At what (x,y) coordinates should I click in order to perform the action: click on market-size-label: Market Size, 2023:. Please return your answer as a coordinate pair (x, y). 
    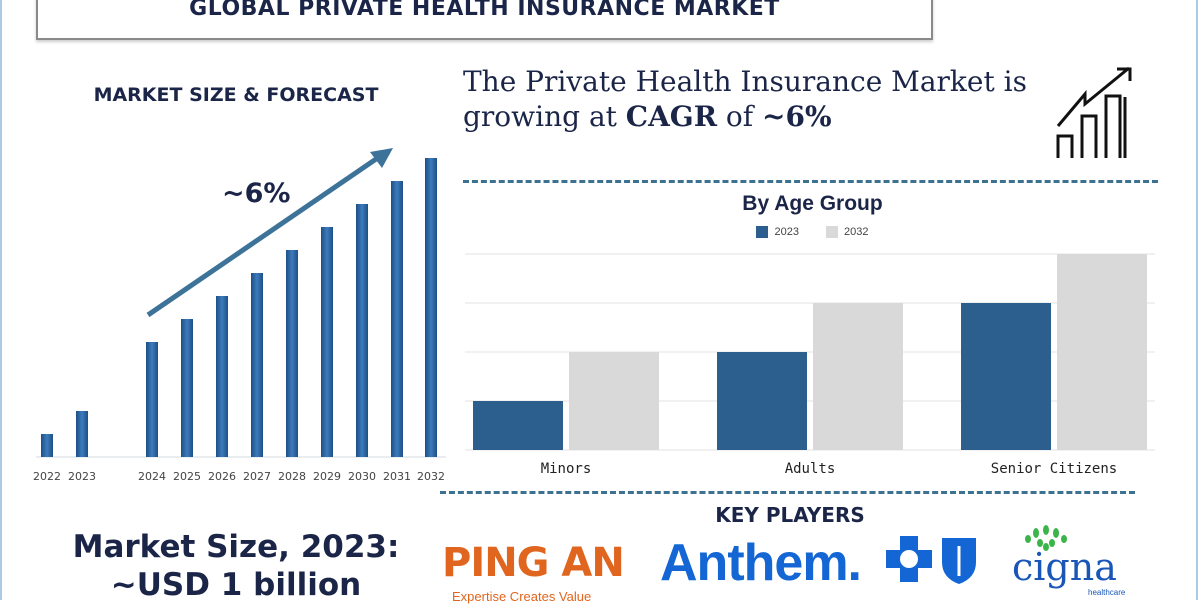
    Looking at the image, I should click on (236, 547).